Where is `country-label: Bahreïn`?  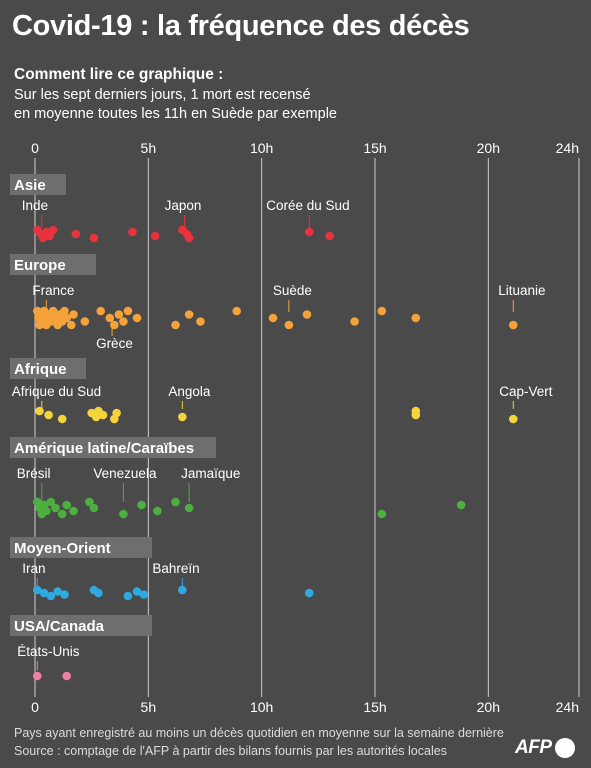
country-label: Bahreïn is located at coordinates (175, 568).